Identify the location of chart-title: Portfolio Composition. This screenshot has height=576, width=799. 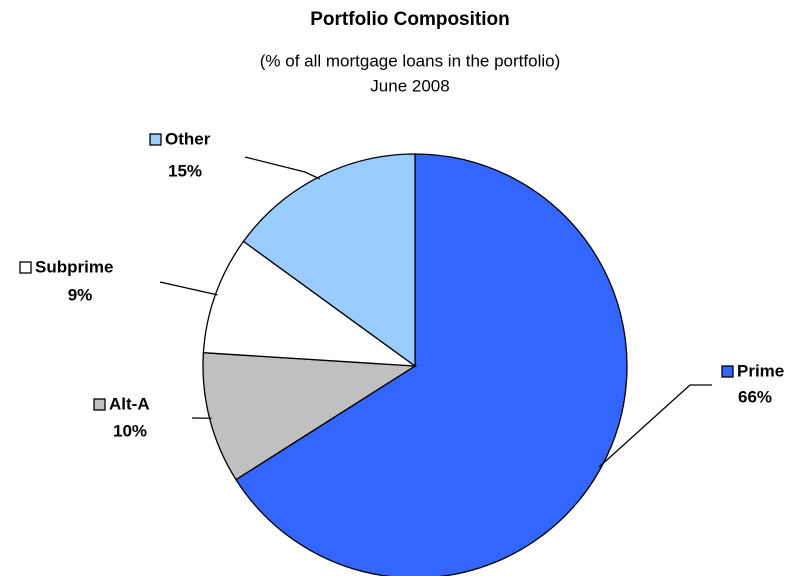
(409, 19).